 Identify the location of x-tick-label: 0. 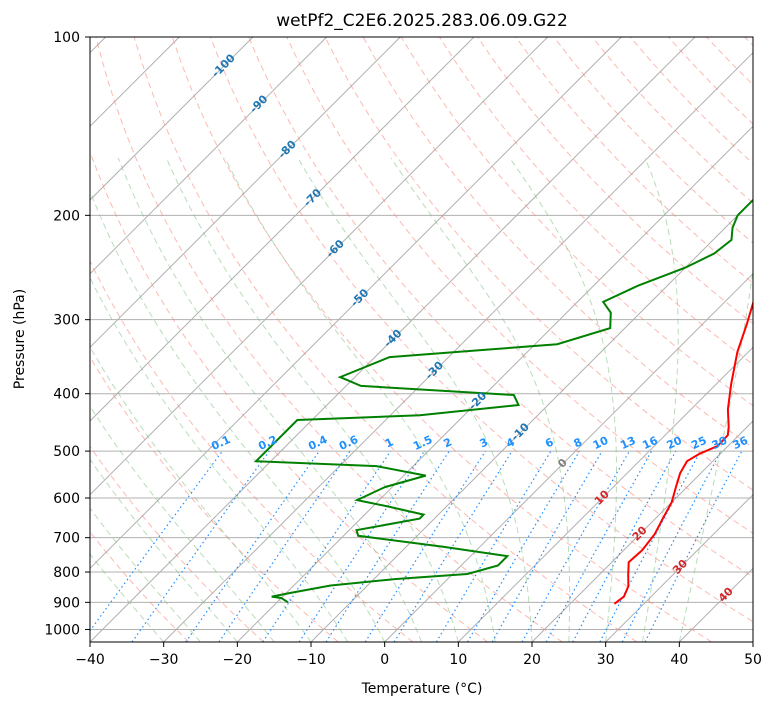
(384, 660).